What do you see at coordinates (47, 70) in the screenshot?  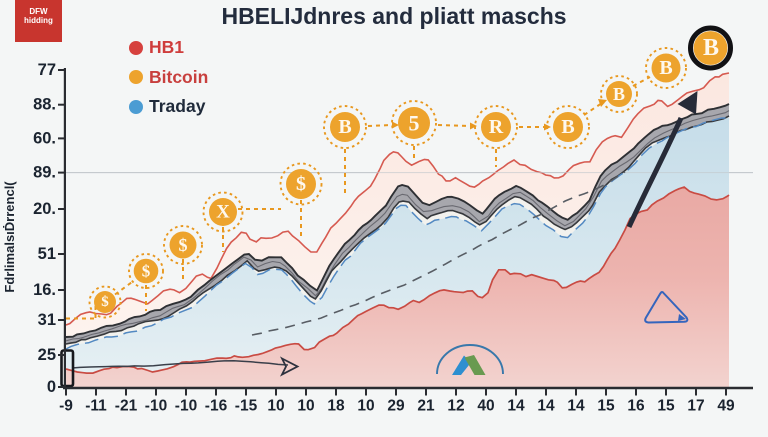 I see `svg-text: 77` at bounding box center [47, 70].